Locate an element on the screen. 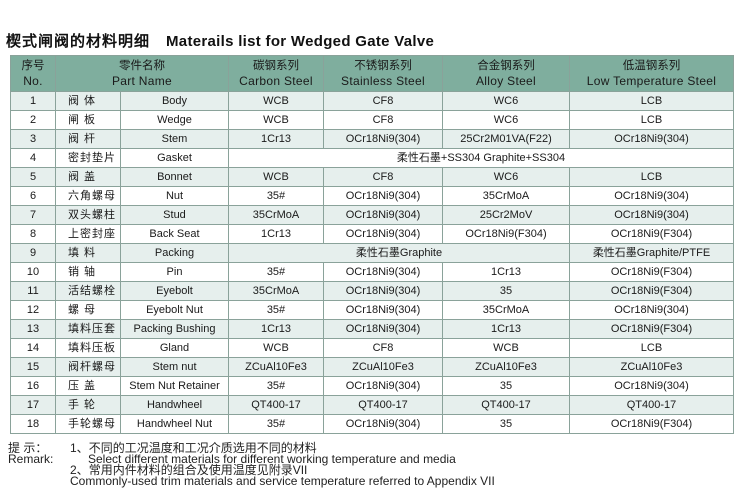 The image size is (741, 502). header-alloy-steel: 合金钢系列 Alloy Steel is located at coordinates (506, 73).